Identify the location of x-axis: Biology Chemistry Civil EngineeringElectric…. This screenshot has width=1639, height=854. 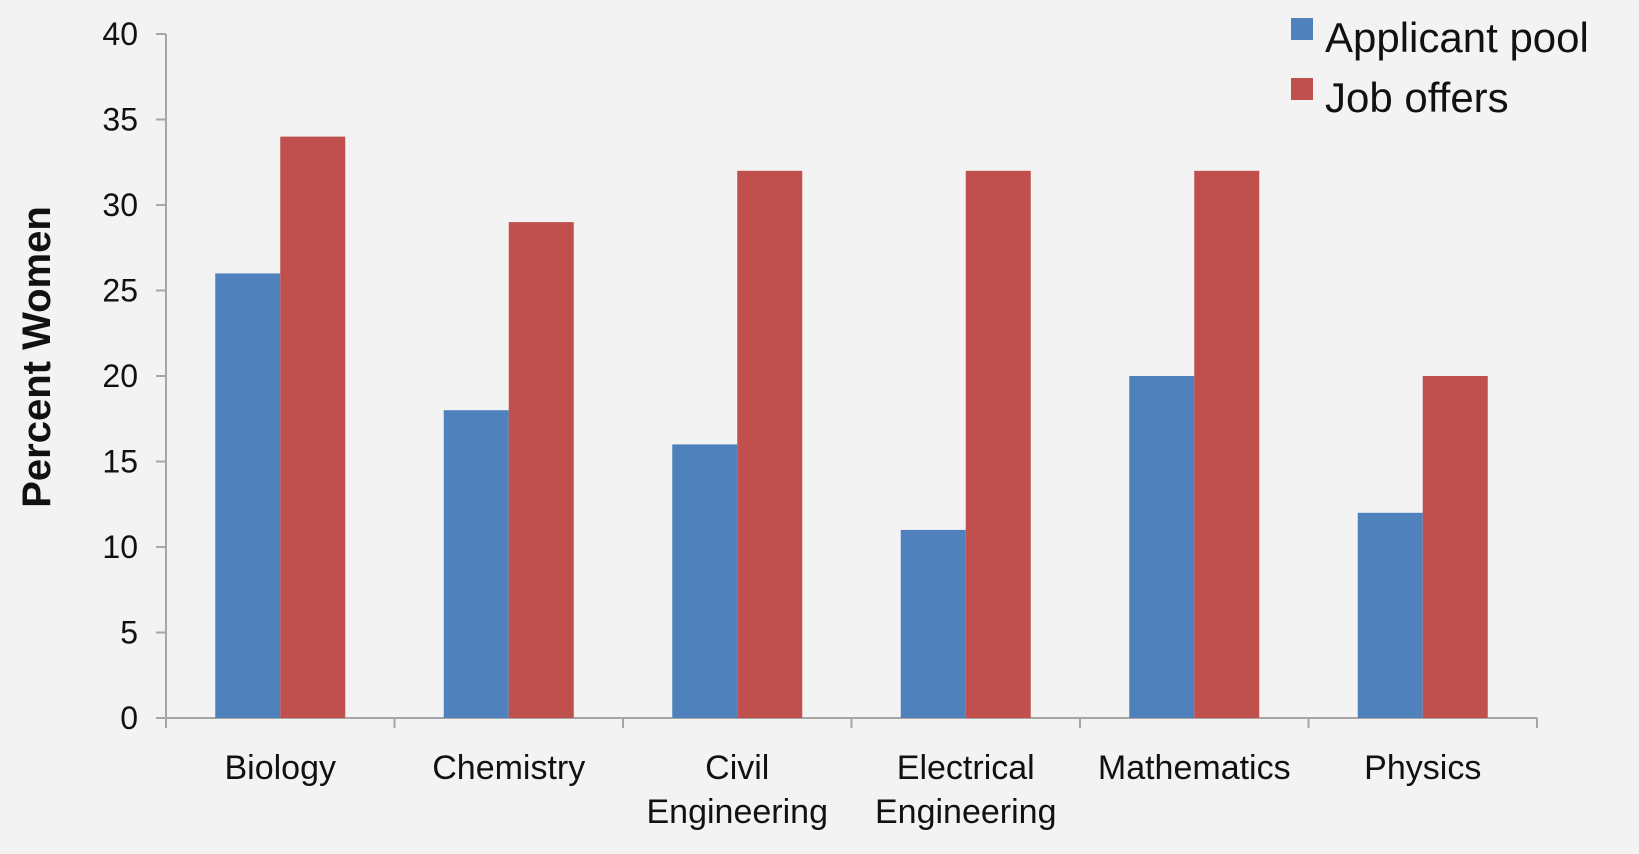
(851, 774).